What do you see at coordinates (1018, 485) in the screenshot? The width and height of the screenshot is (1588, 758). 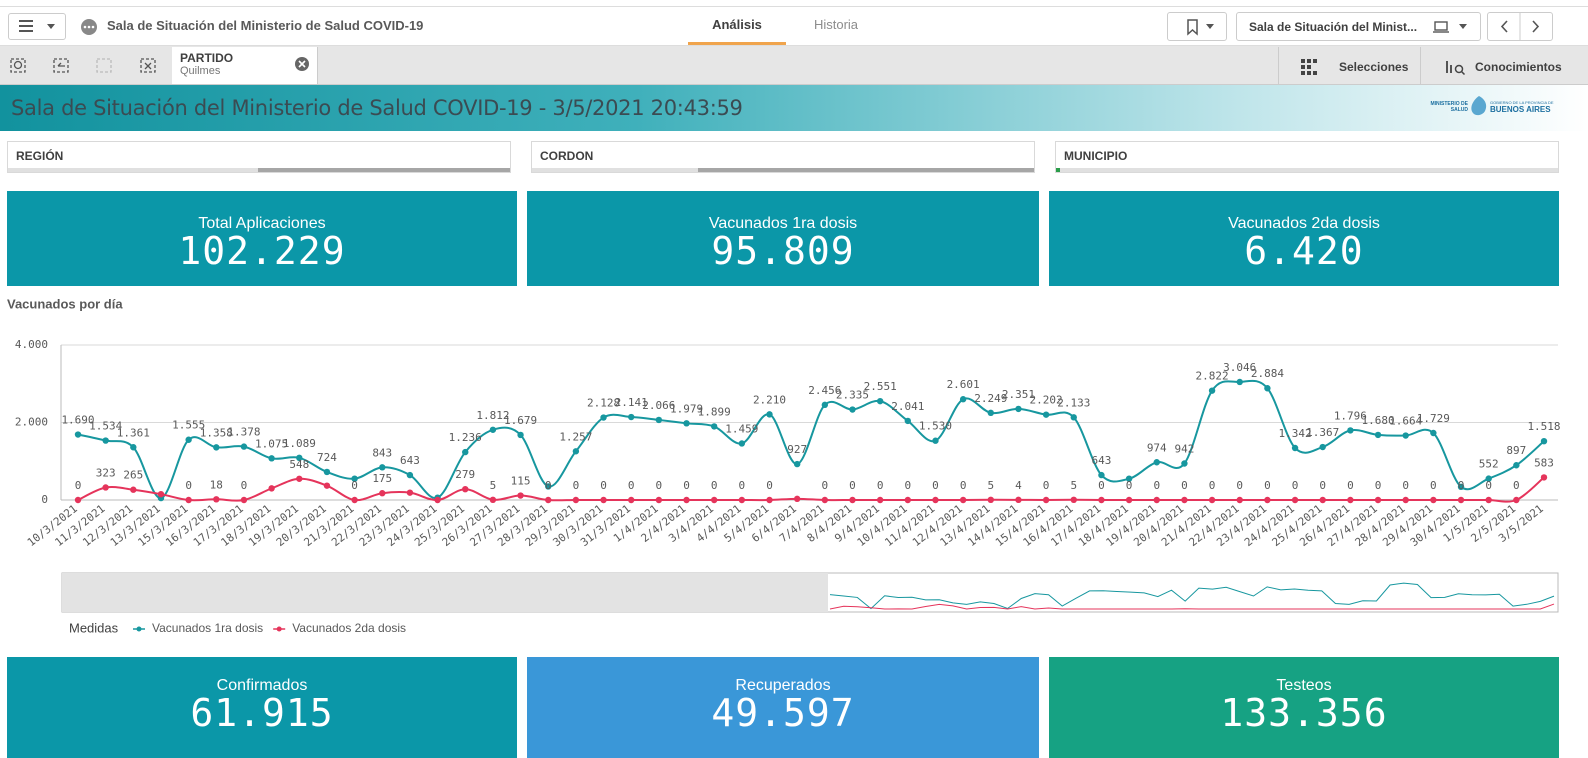 I see `data-label: 4` at bounding box center [1018, 485].